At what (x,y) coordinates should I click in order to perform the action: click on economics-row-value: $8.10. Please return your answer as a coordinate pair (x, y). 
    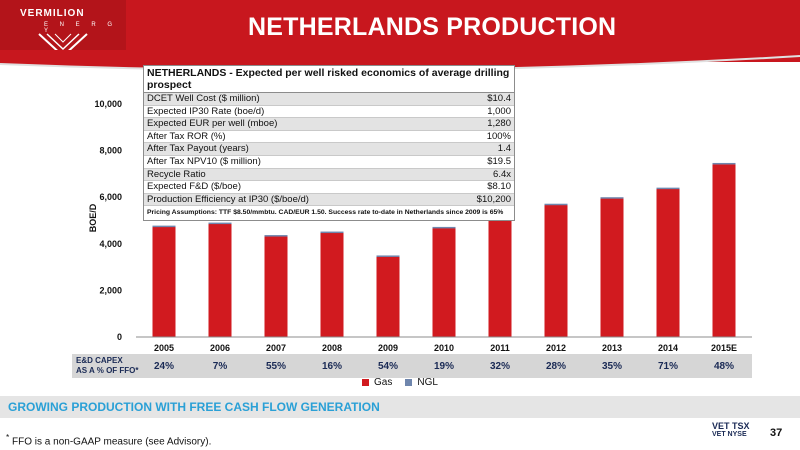
    Looking at the image, I should click on (499, 187).